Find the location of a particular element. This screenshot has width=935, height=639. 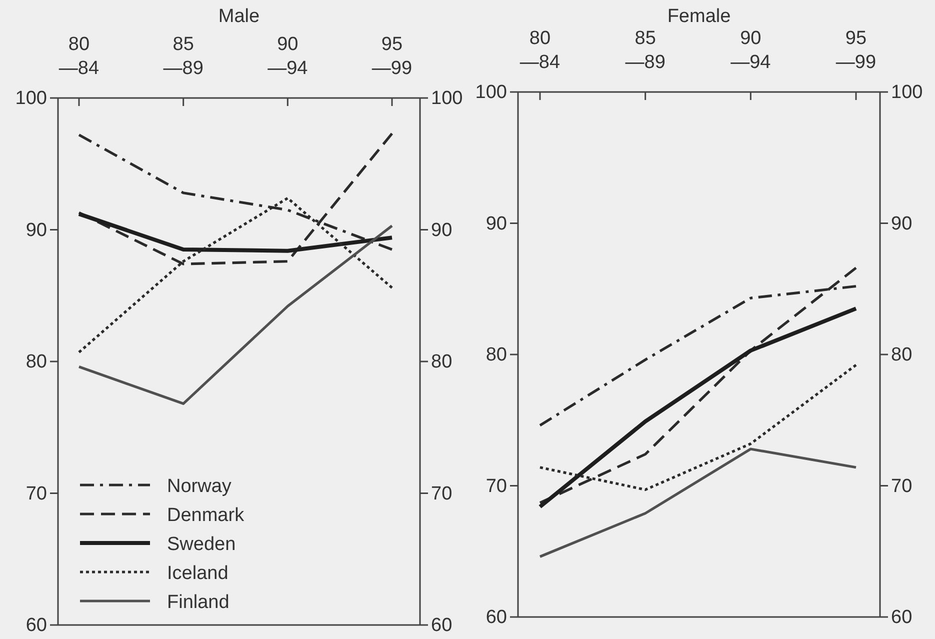

legend-label: Finland is located at coordinates (198, 602).